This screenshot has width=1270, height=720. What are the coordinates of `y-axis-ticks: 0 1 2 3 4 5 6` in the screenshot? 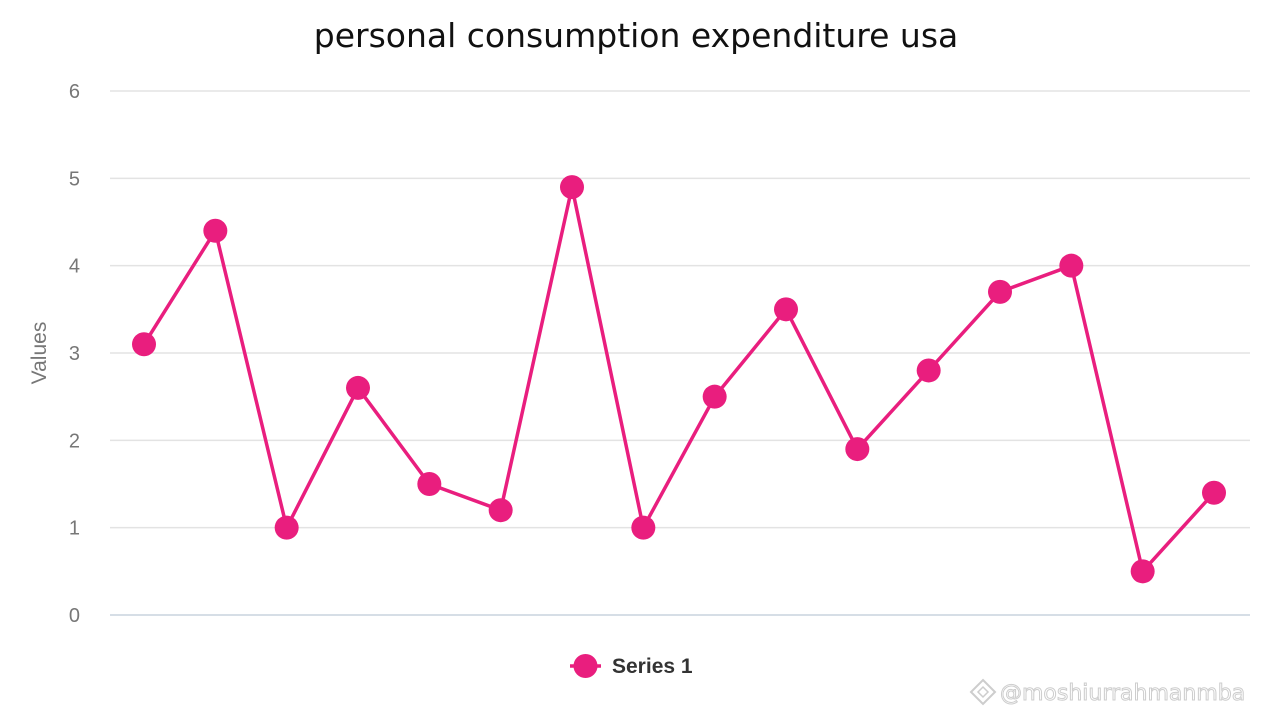 It's located at (74, 354).